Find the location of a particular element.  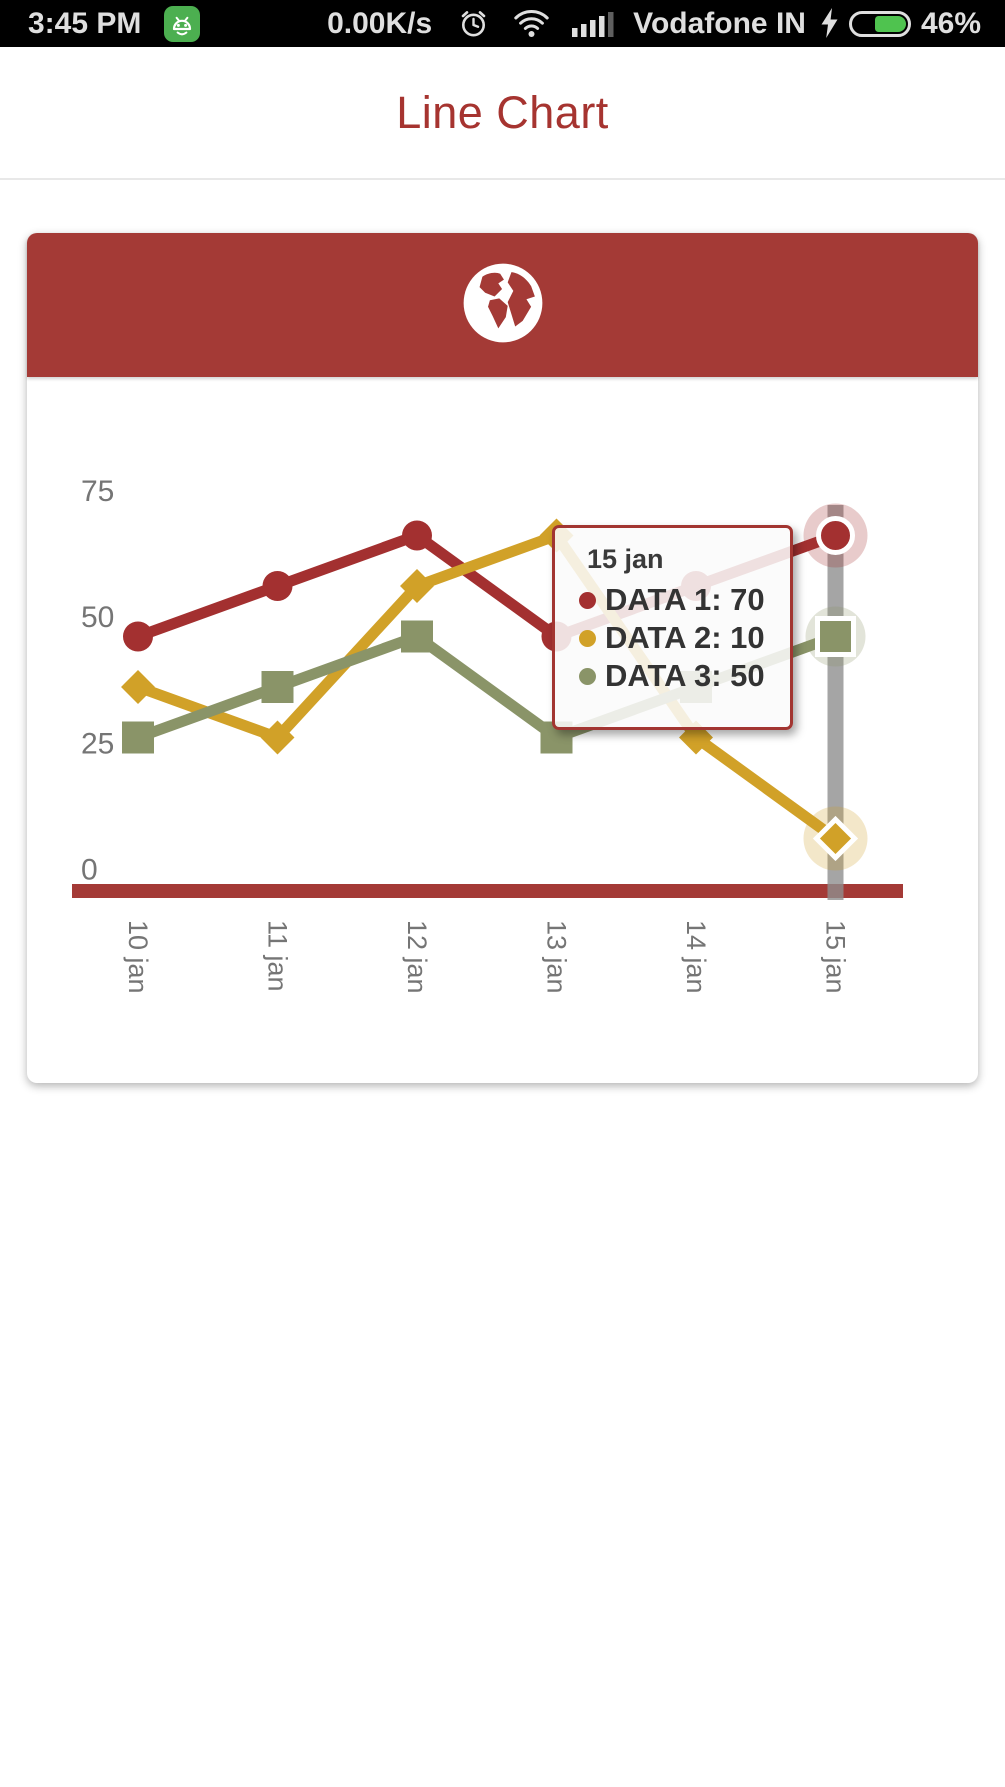

battery-icon is located at coordinates (879, 23).